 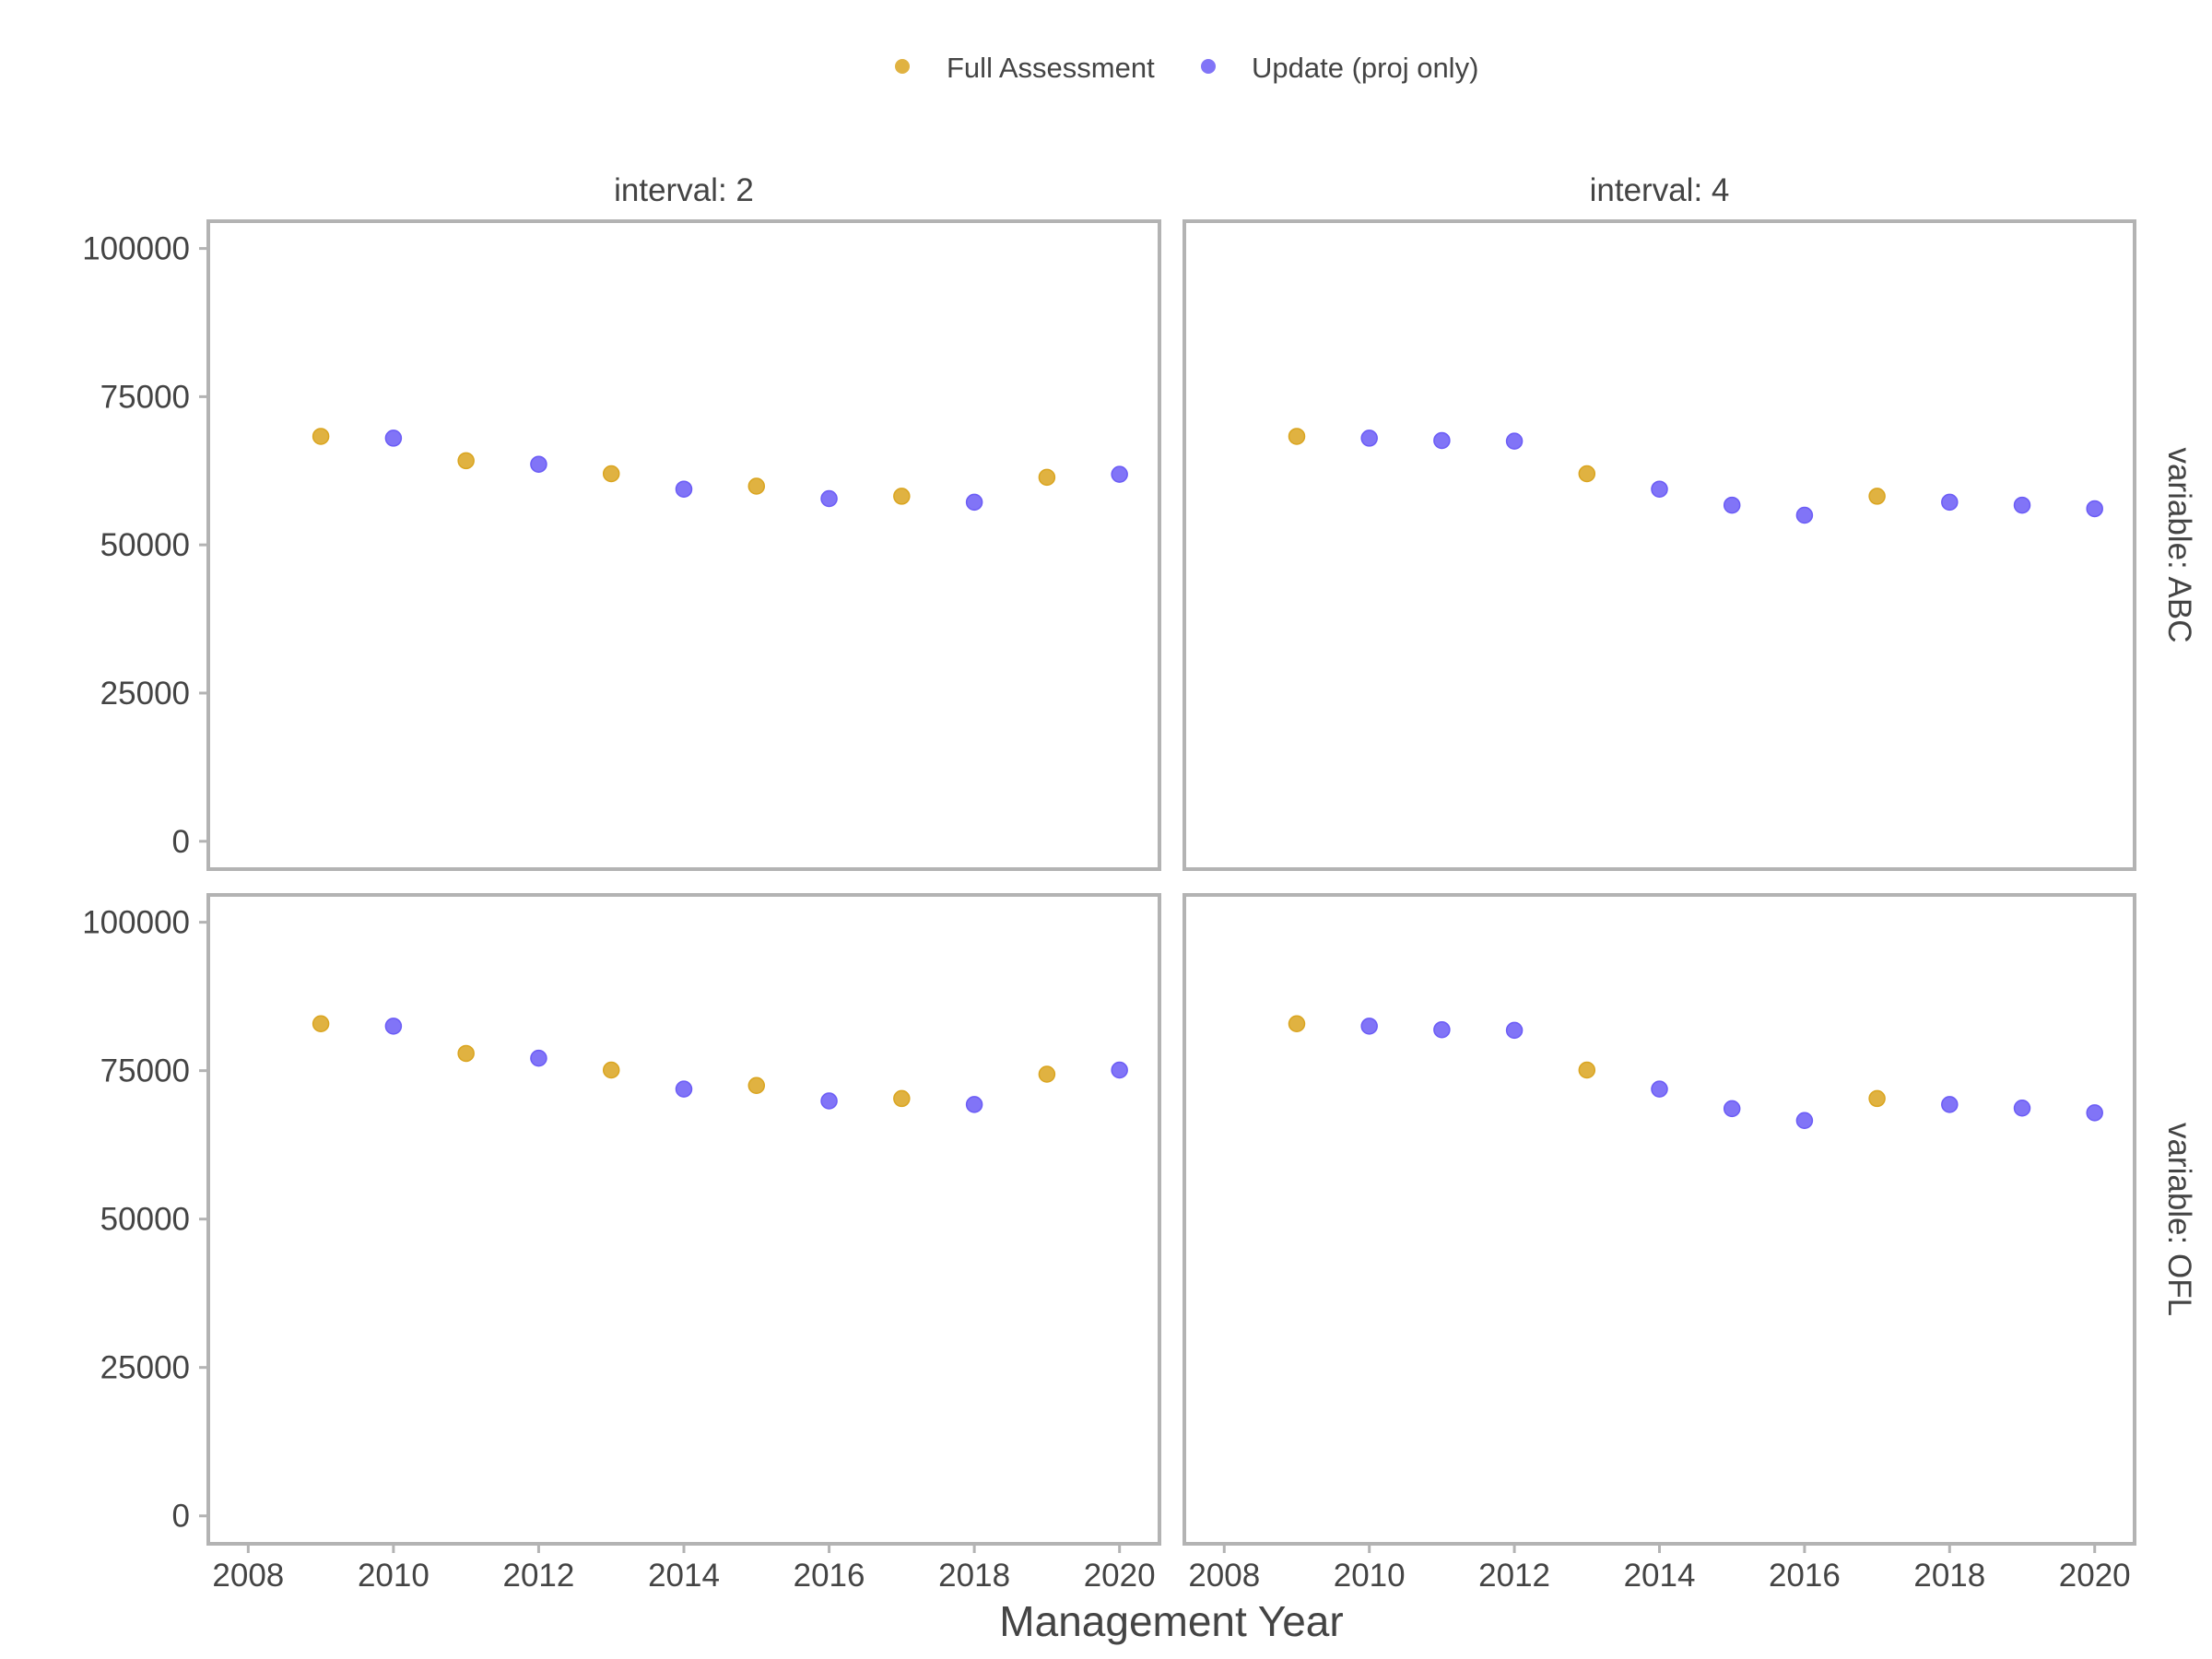 I want to click on legend: Full Assessment Update (proj only), so click(x=1186, y=68).